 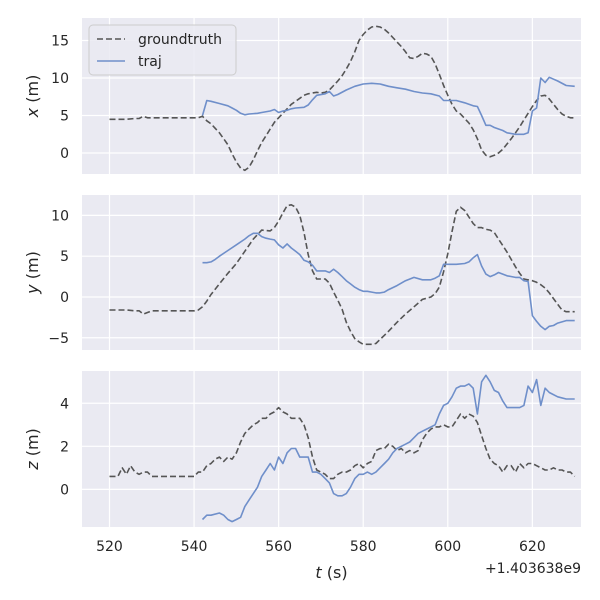 What do you see at coordinates (109, 547) in the screenshot?
I see `x-tick-label: 520` at bounding box center [109, 547].